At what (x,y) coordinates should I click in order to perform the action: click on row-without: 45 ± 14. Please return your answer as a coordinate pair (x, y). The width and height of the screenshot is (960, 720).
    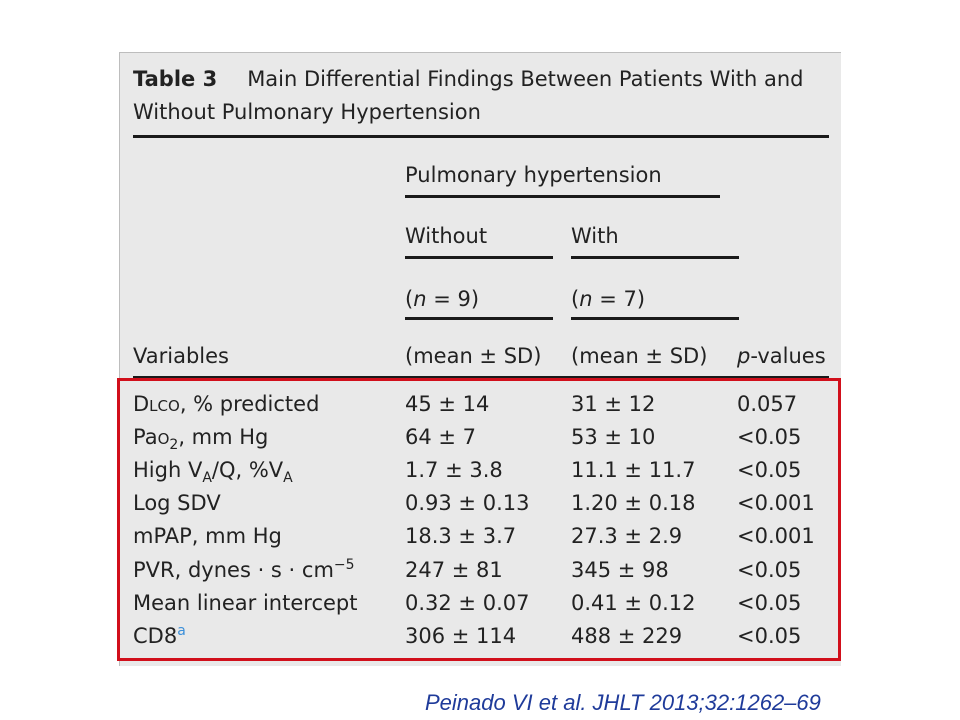
    Looking at the image, I should click on (447, 404).